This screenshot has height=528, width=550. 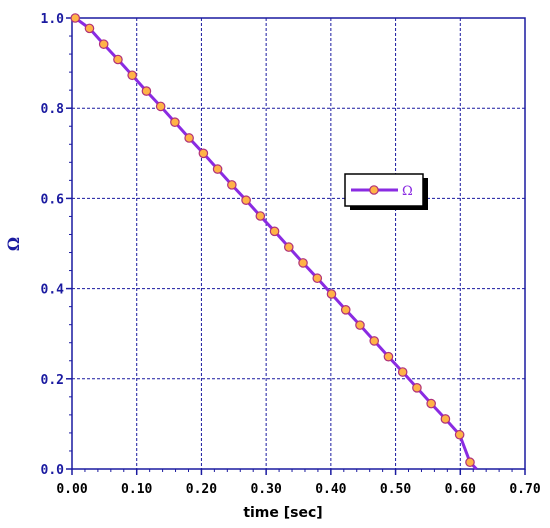 I want to click on x-tick-label: 0.30, so click(x=265, y=489).